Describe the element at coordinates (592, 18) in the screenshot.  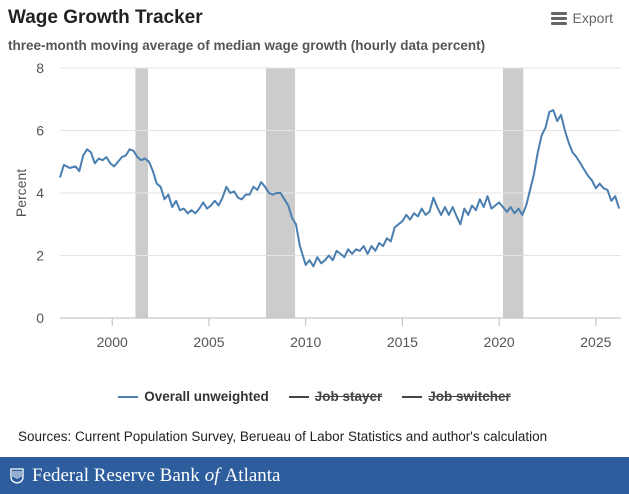
I see `export-label: Export` at that location.